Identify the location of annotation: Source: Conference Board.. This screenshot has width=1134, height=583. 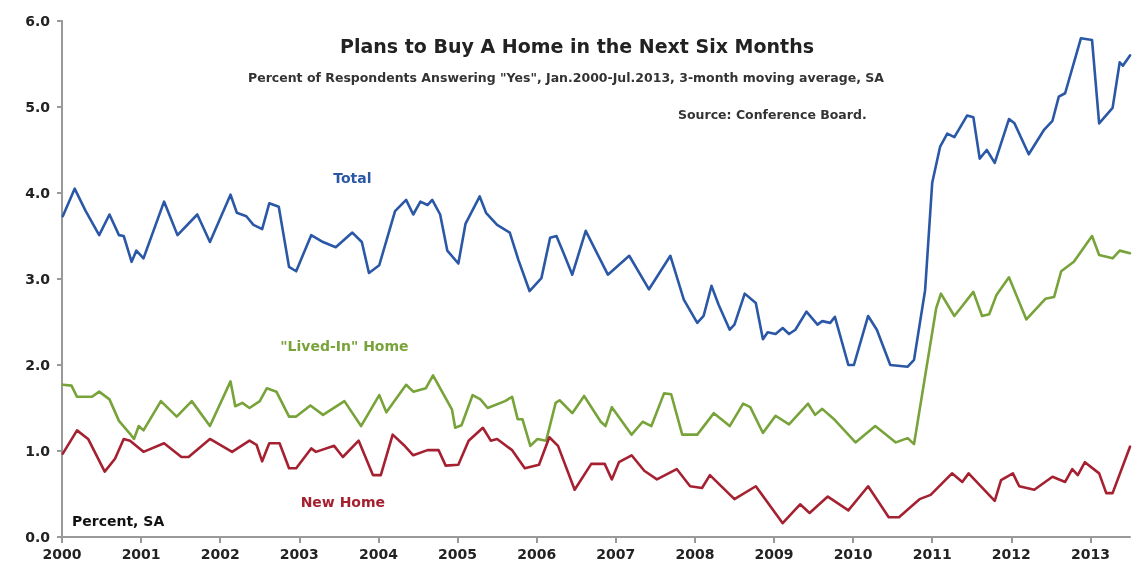
(772, 114).